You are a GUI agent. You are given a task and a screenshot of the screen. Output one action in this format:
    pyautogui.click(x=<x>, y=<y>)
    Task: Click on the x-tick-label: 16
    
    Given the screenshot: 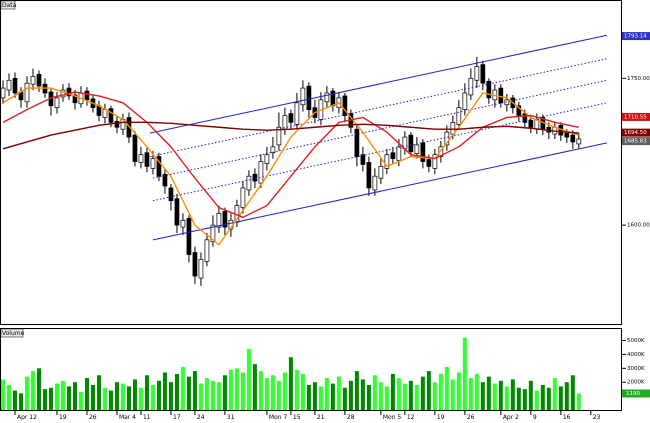 What is the action you would take?
    pyautogui.click(x=567, y=417)
    